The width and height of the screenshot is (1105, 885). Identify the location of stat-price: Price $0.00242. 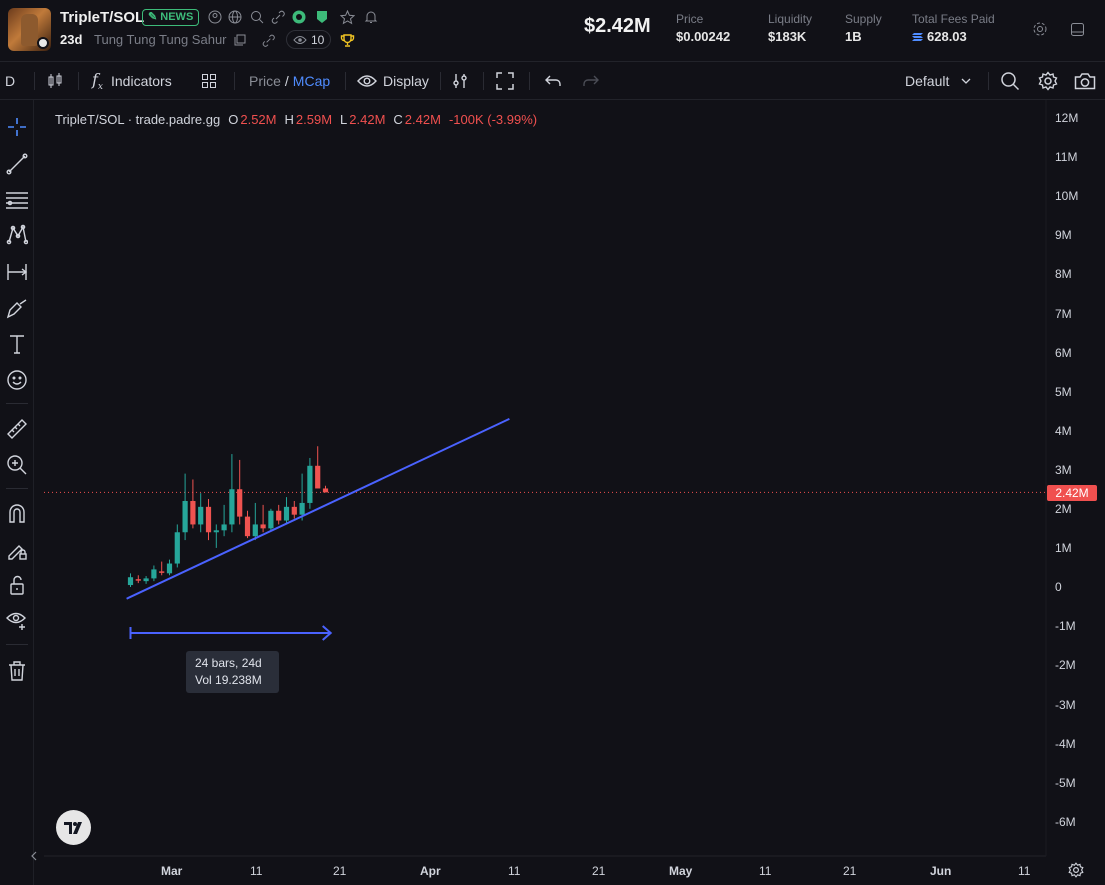
(703, 28).